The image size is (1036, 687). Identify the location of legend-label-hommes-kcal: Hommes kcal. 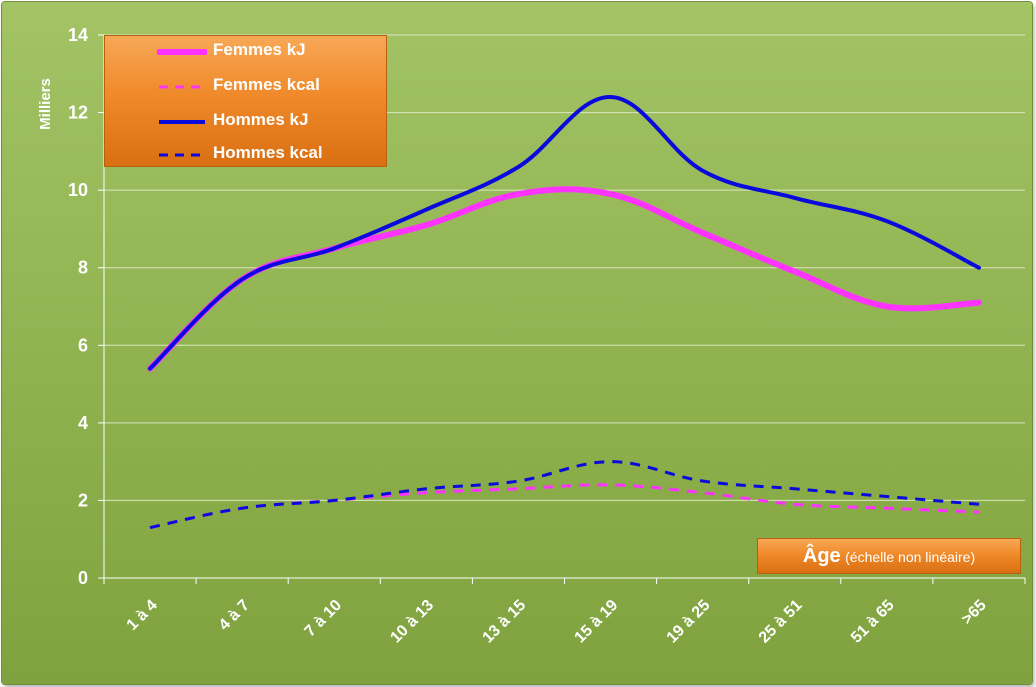
(268, 152).